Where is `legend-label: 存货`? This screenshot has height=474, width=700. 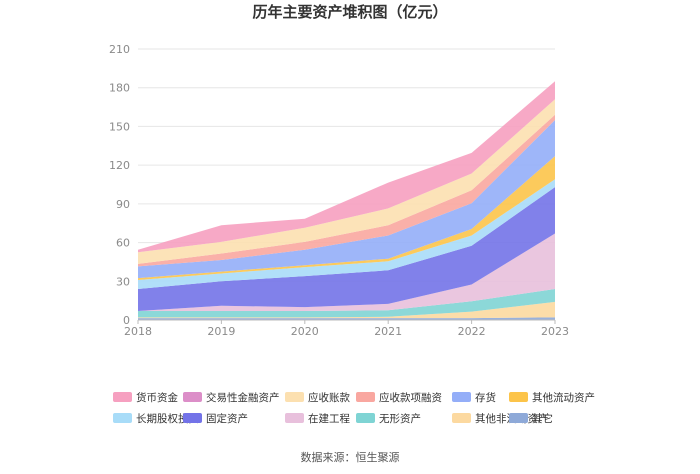 legend-label: 存货 is located at coordinates (485, 397).